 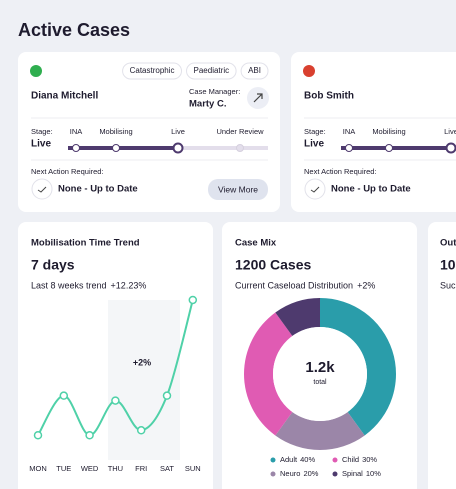 What do you see at coordinates (240, 131) in the screenshot?
I see `stage-name: Under Review` at bounding box center [240, 131].